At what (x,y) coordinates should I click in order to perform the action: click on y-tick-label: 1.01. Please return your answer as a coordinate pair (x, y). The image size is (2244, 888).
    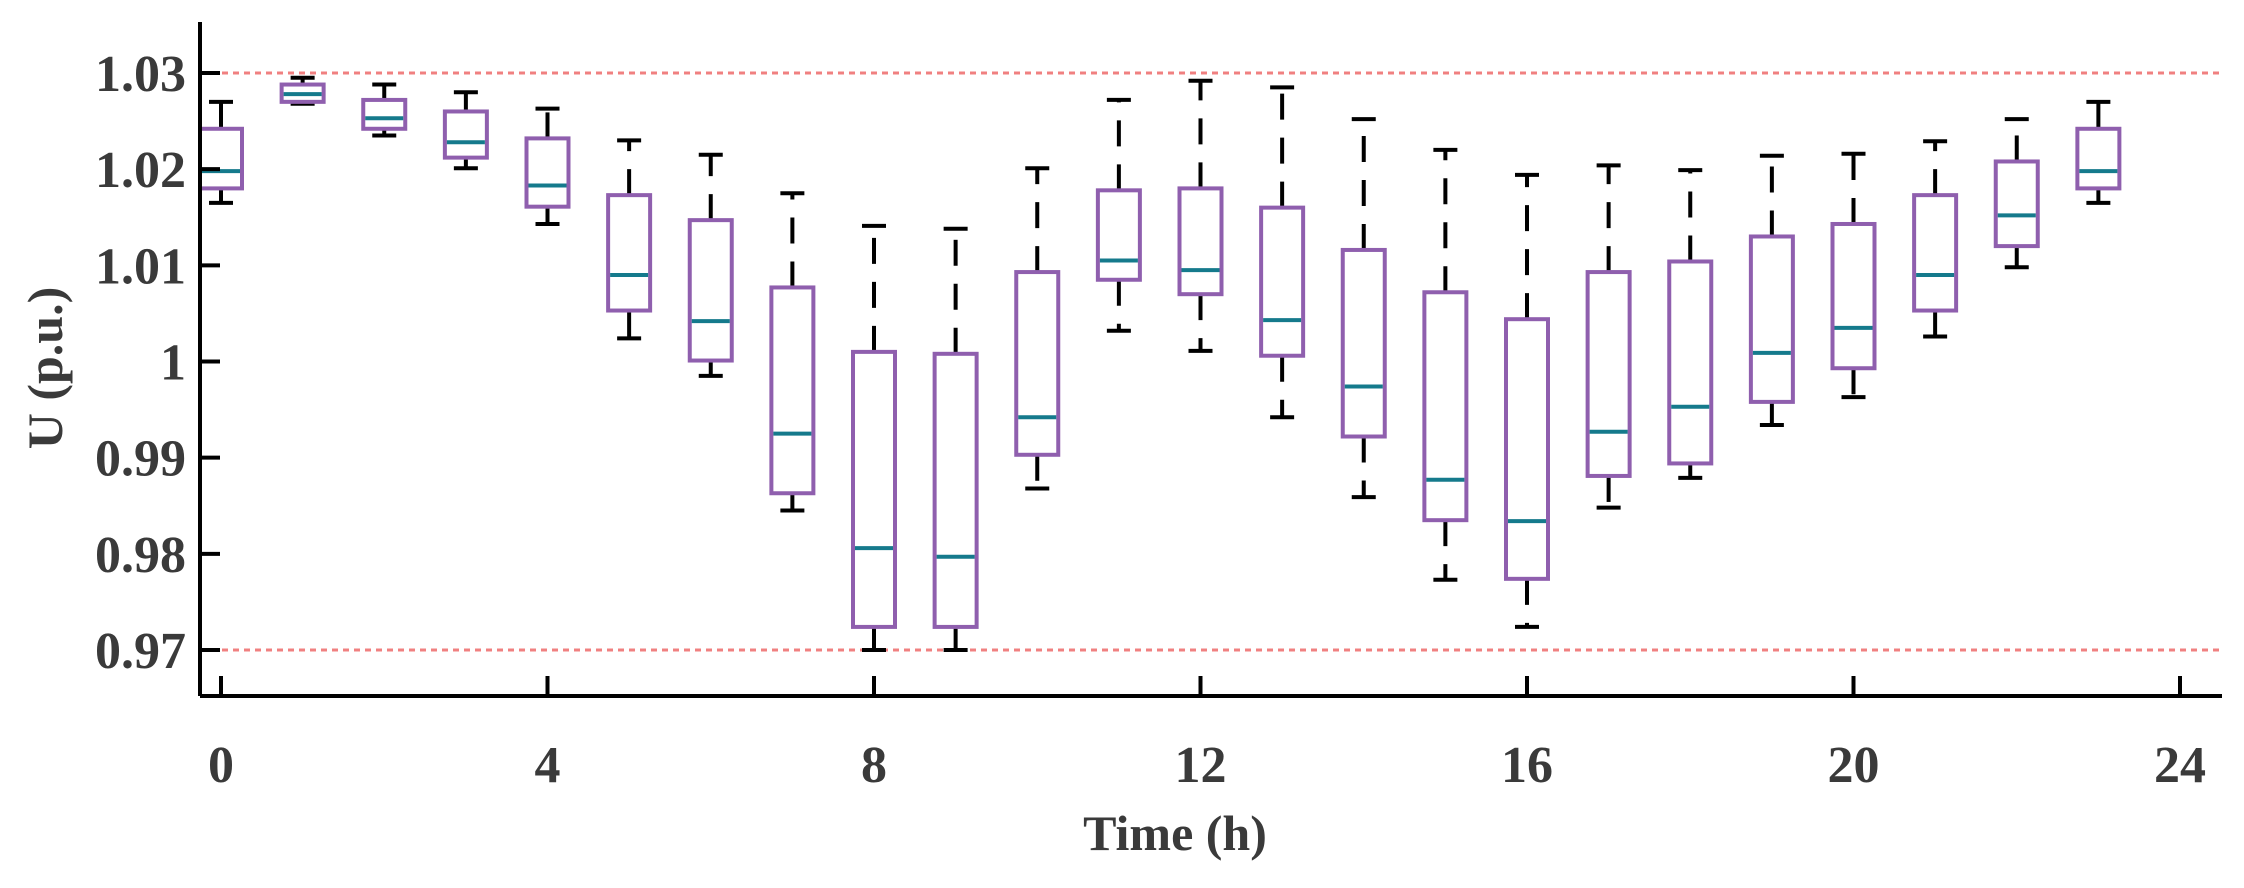
    Looking at the image, I should click on (140, 266).